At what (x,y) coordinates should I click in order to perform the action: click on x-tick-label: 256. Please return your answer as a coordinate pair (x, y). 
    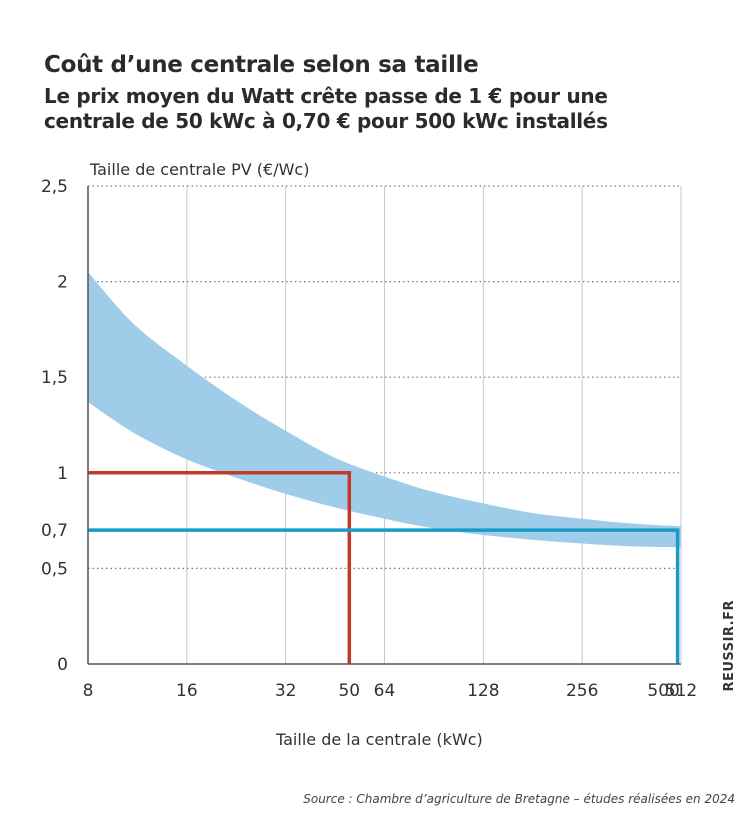
    Looking at the image, I should click on (582, 691).